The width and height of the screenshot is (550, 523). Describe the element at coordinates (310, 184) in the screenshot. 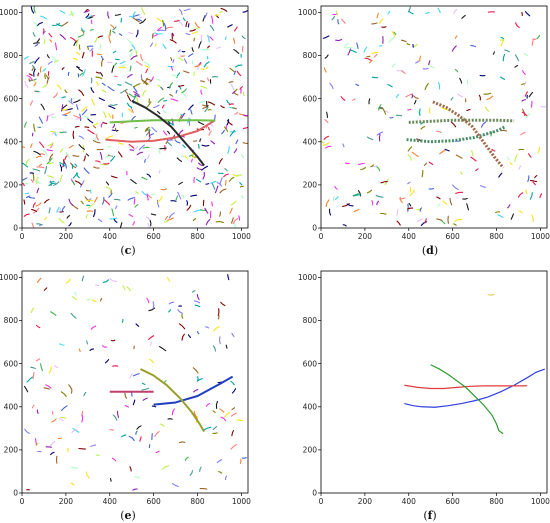

I see `y-tick-label: 200` at that location.